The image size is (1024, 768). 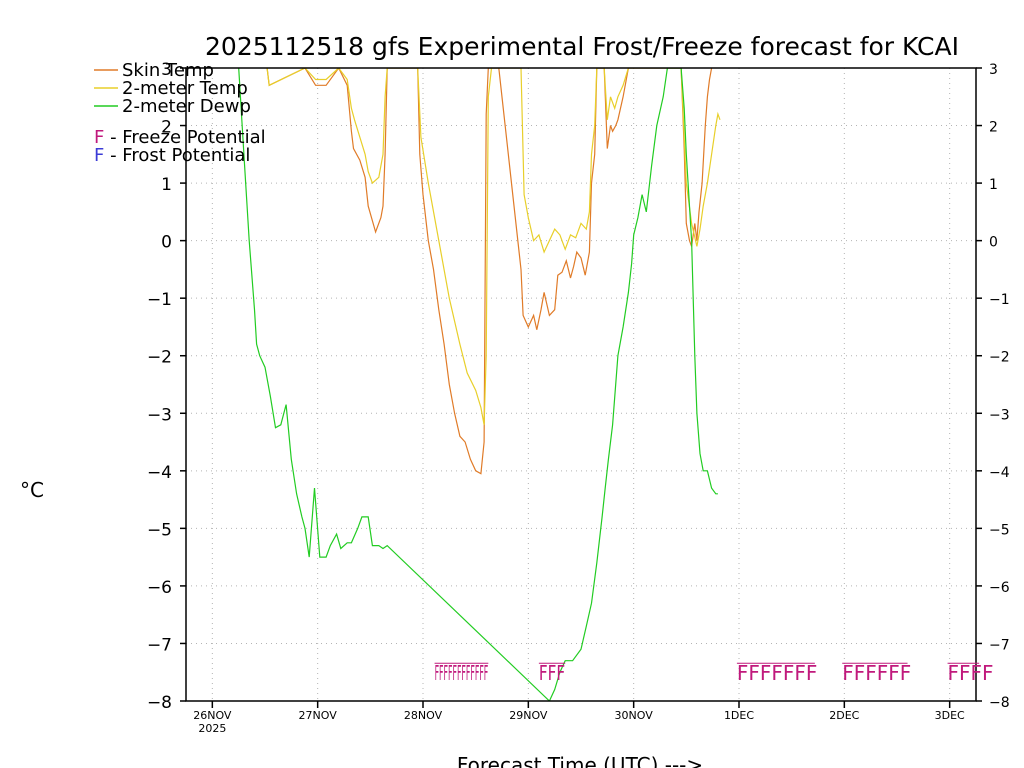 I want to click on x-tick-label: 3DEC, so click(x=950, y=715).